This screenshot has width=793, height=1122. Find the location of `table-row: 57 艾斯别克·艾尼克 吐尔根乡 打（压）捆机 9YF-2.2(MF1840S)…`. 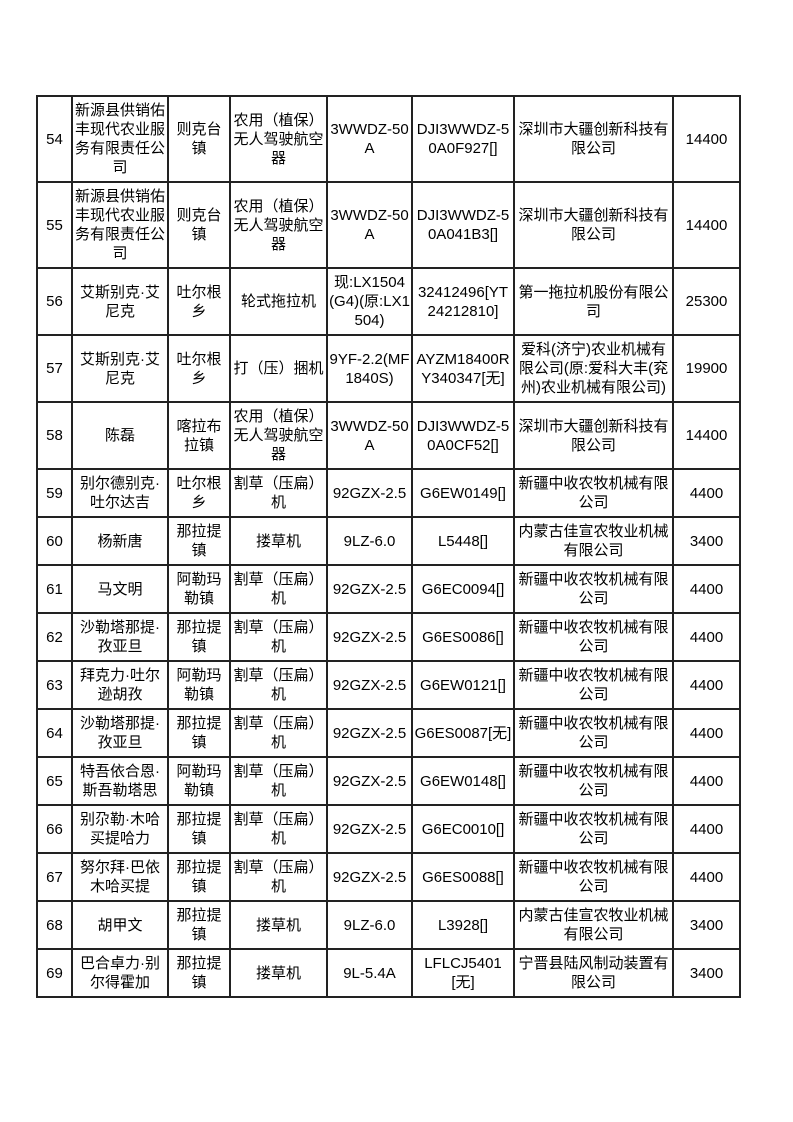

table-row: 57 艾斯别克·艾尼克 吐尔根乡 打（压）捆机 9YF-2.2(MF1840S)… is located at coordinates (388, 368).